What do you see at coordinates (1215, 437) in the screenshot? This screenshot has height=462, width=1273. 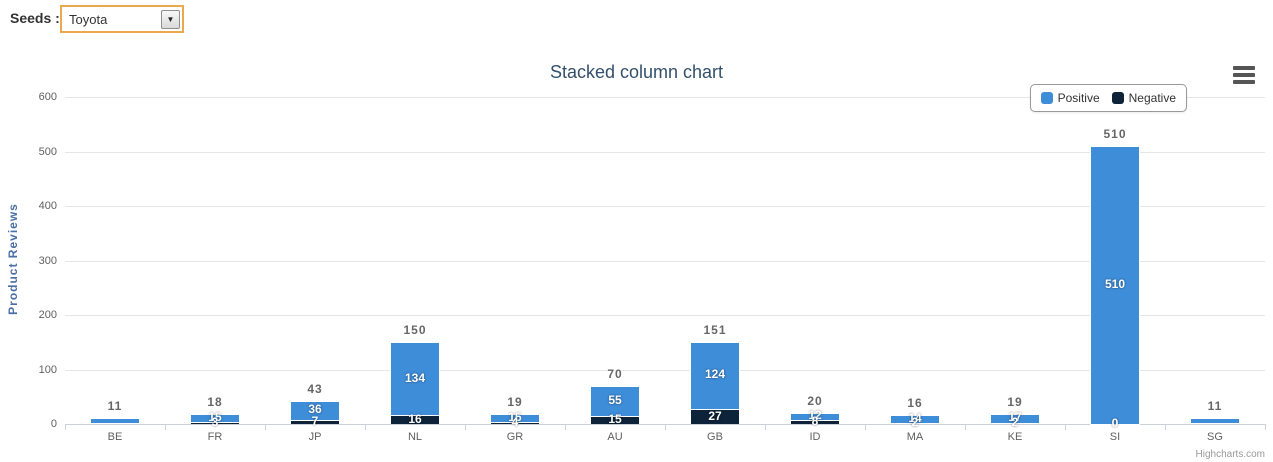 I see `x-axis-label: SG` at bounding box center [1215, 437].